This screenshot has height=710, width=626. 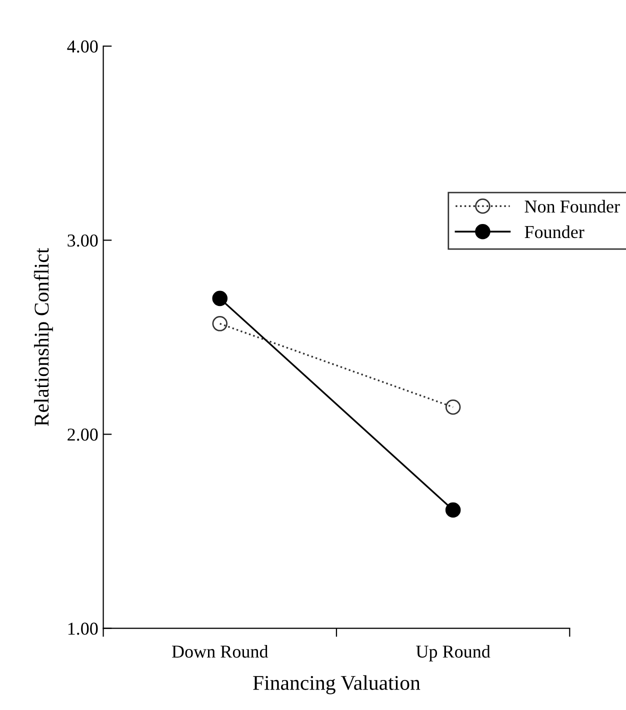 What do you see at coordinates (83, 434) in the screenshot?
I see `y-tick-label: 2.00` at bounding box center [83, 434].